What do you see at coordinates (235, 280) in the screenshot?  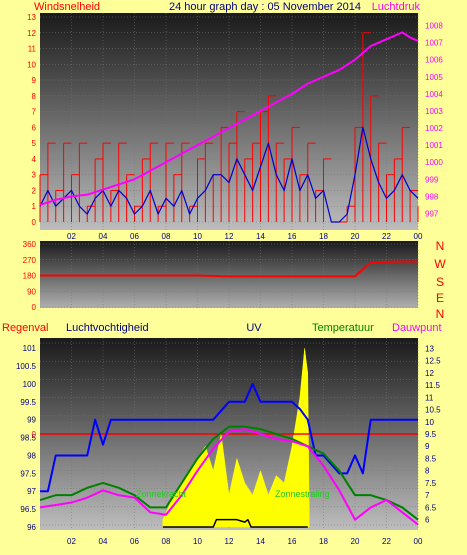 I see `wind-direction-panel: 0 90 180 270 360 N W S E N` at bounding box center [235, 280].